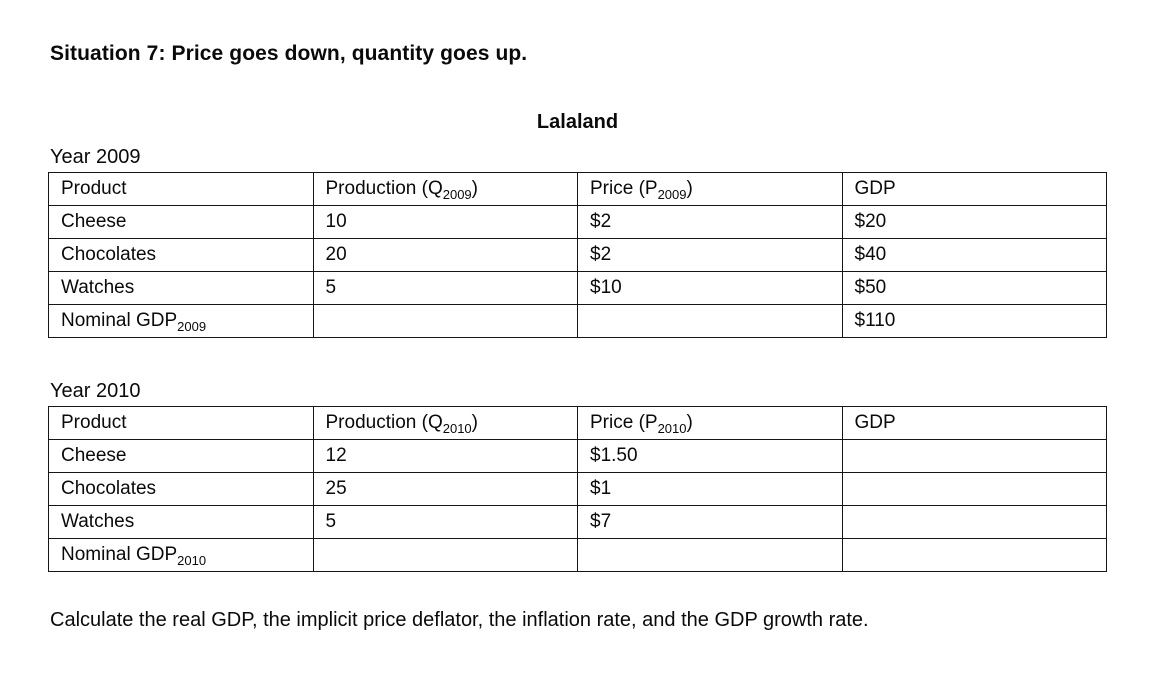  What do you see at coordinates (974, 321) in the screenshot?
I see `cell-gdp: $110` at bounding box center [974, 321].